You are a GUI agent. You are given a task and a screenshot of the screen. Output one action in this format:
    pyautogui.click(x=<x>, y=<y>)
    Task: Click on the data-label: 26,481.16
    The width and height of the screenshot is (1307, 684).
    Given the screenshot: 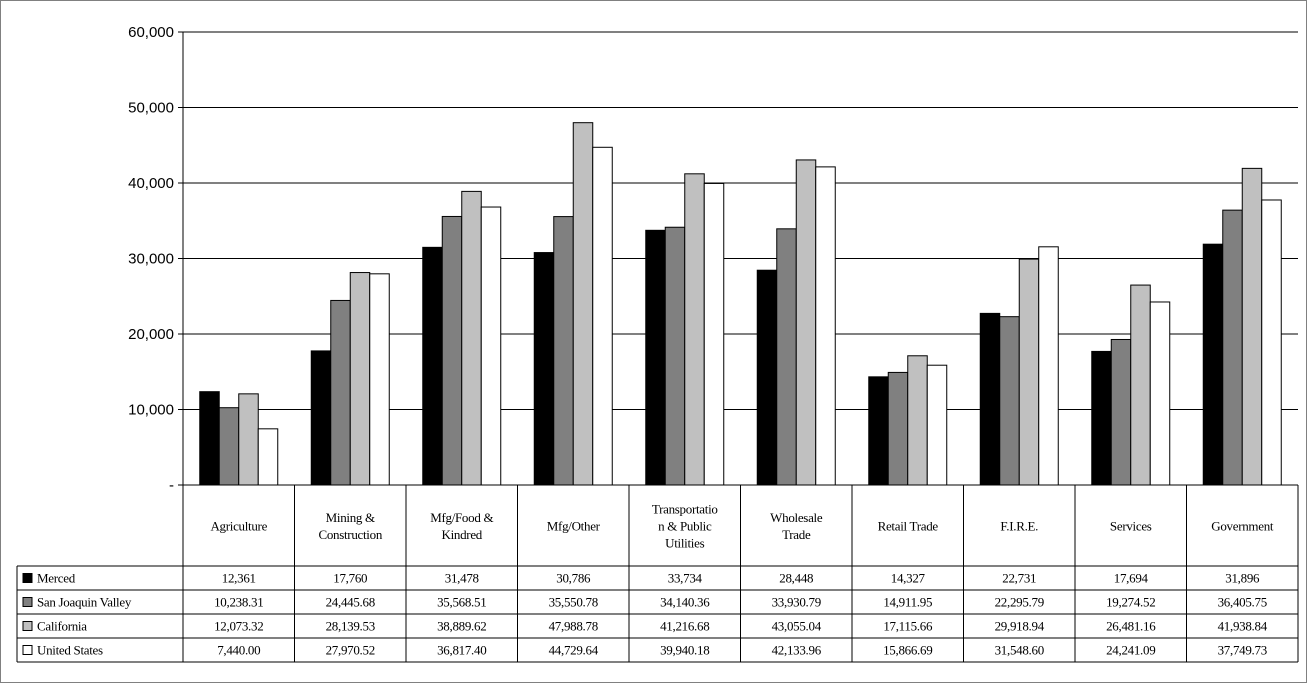 What is the action you would take?
    pyautogui.click(x=1131, y=626)
    